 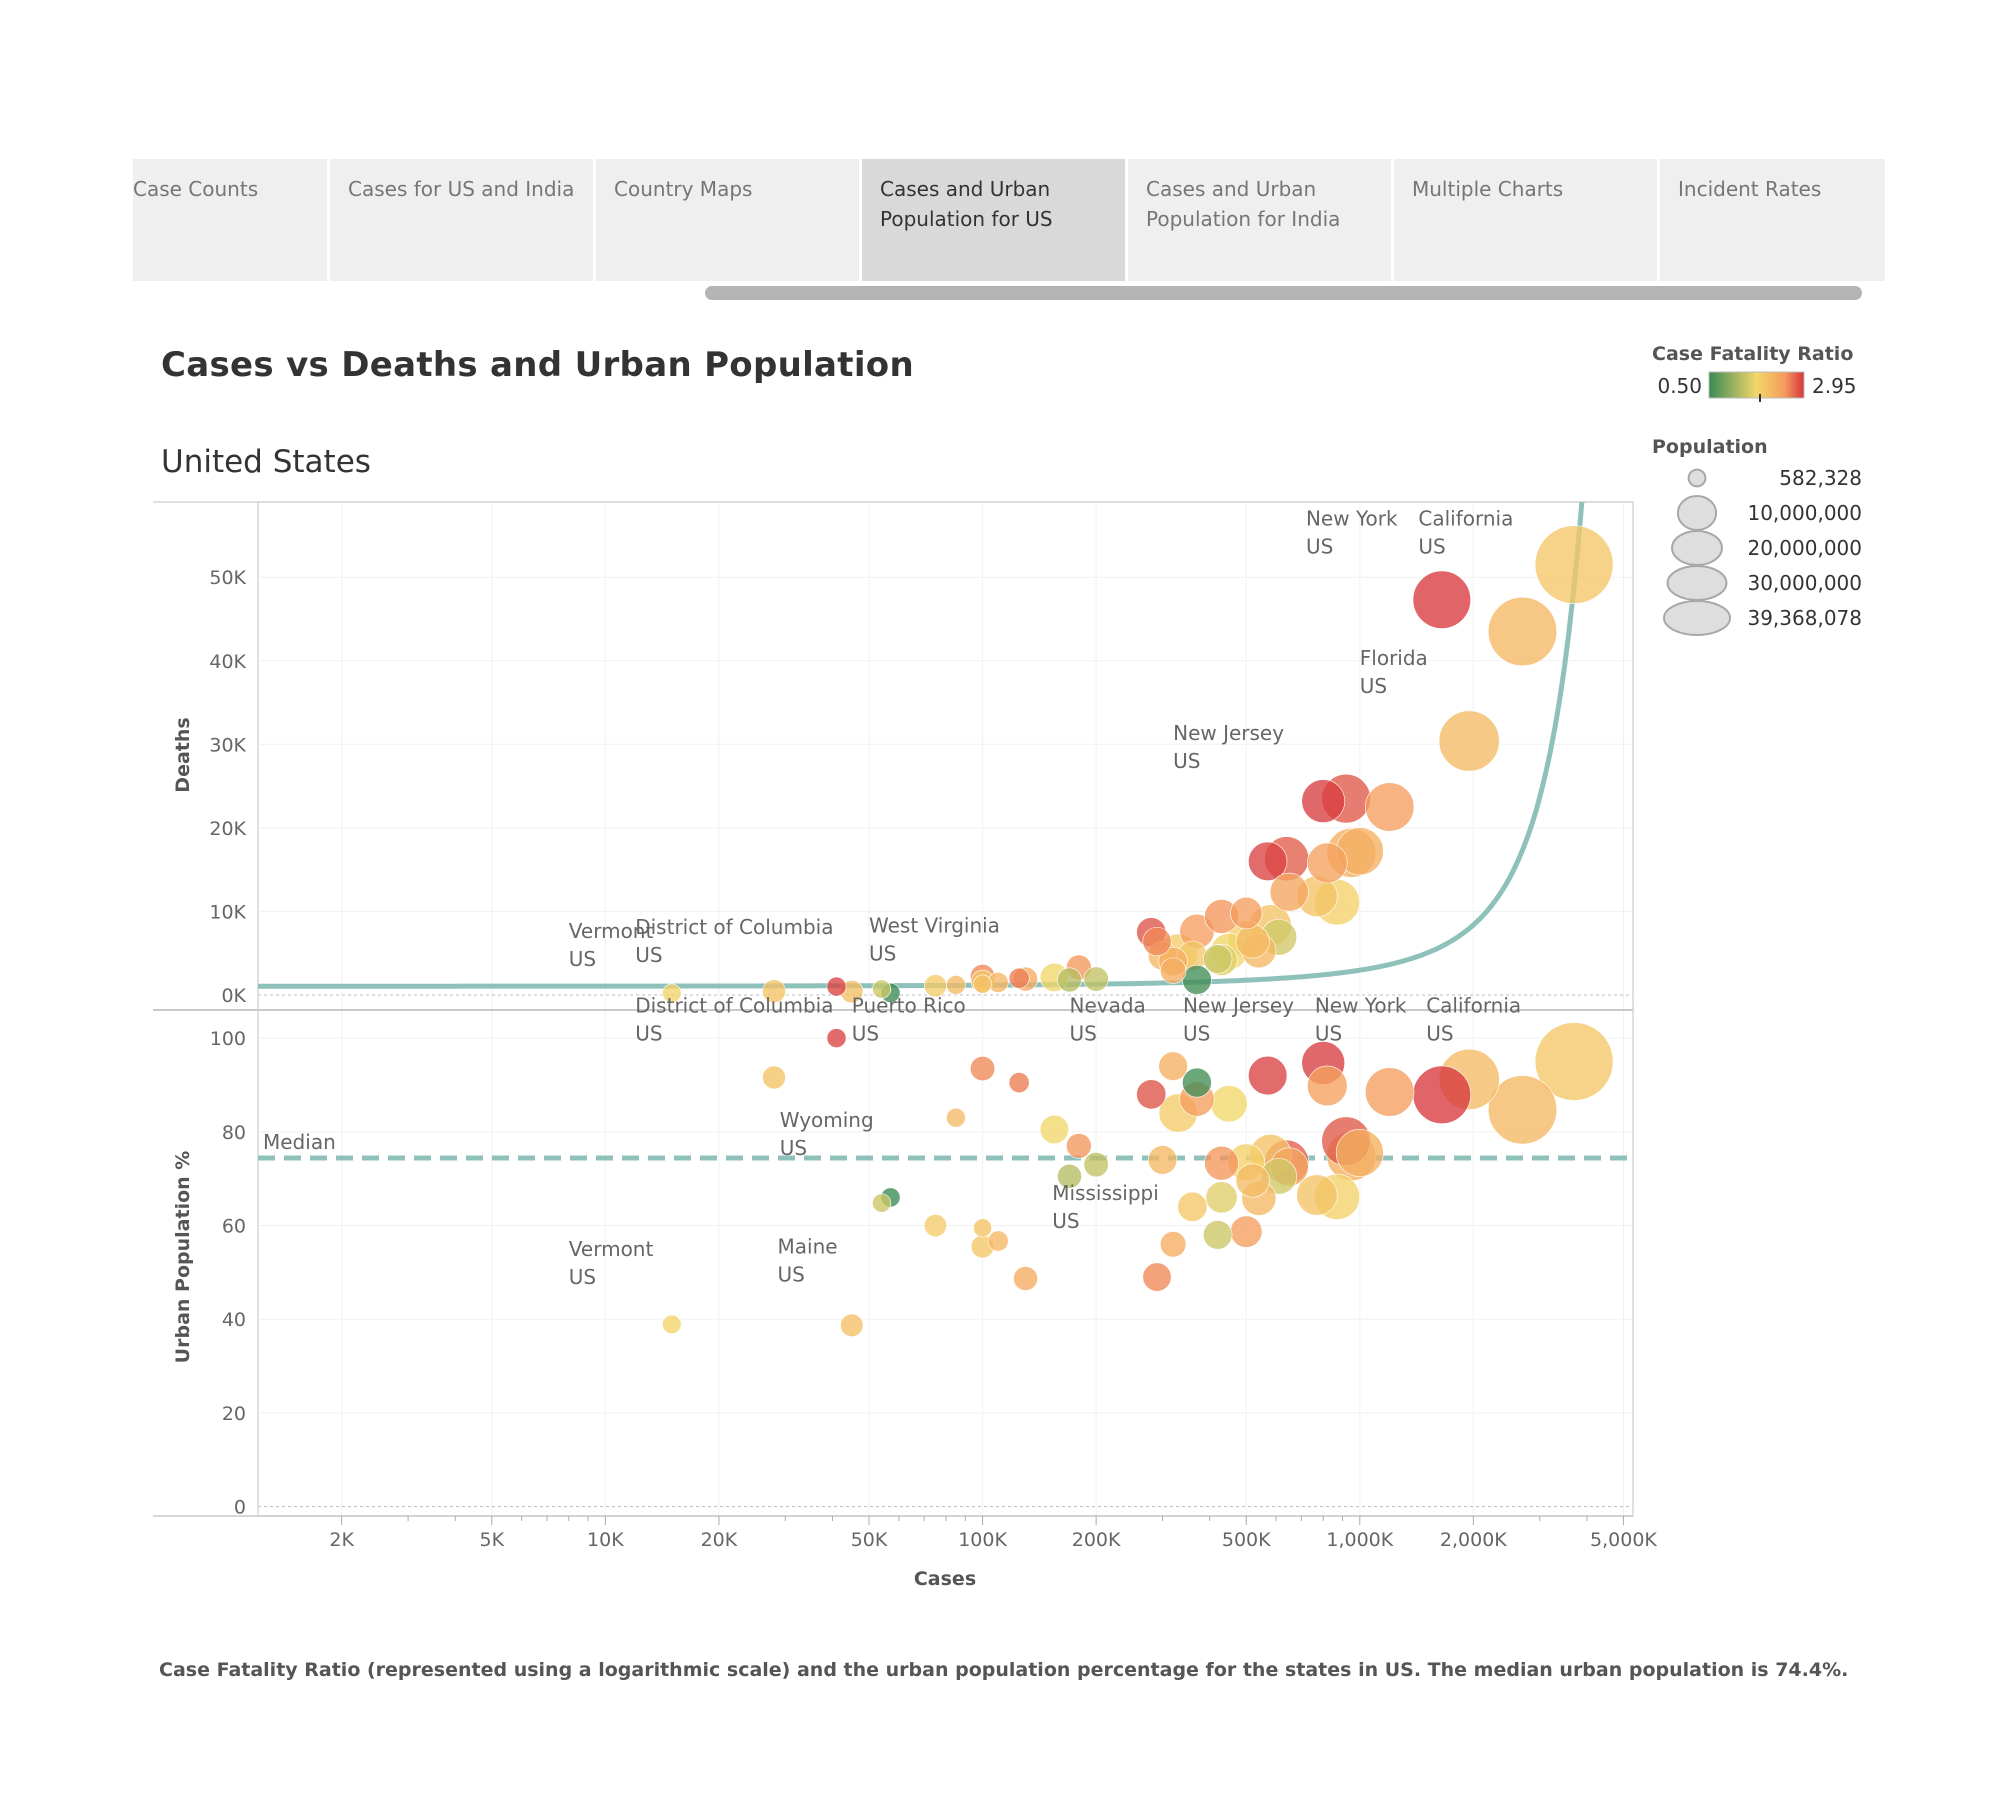 I want to click on legend-size-label: 10,000,000, so click(x=1804, y=513).